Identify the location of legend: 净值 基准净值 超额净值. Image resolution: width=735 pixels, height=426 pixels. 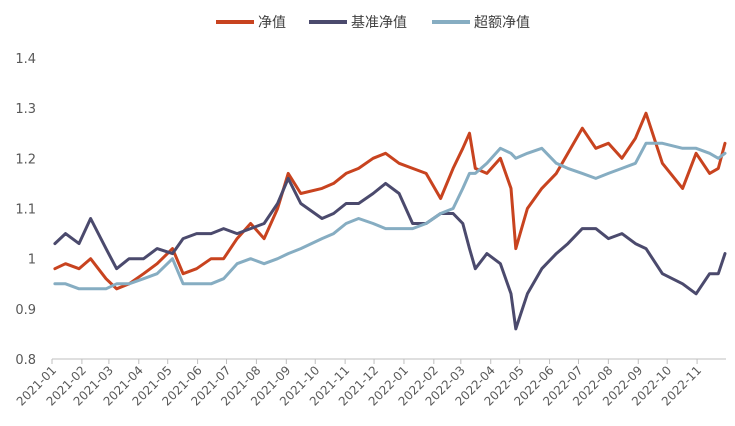
(373, 22).